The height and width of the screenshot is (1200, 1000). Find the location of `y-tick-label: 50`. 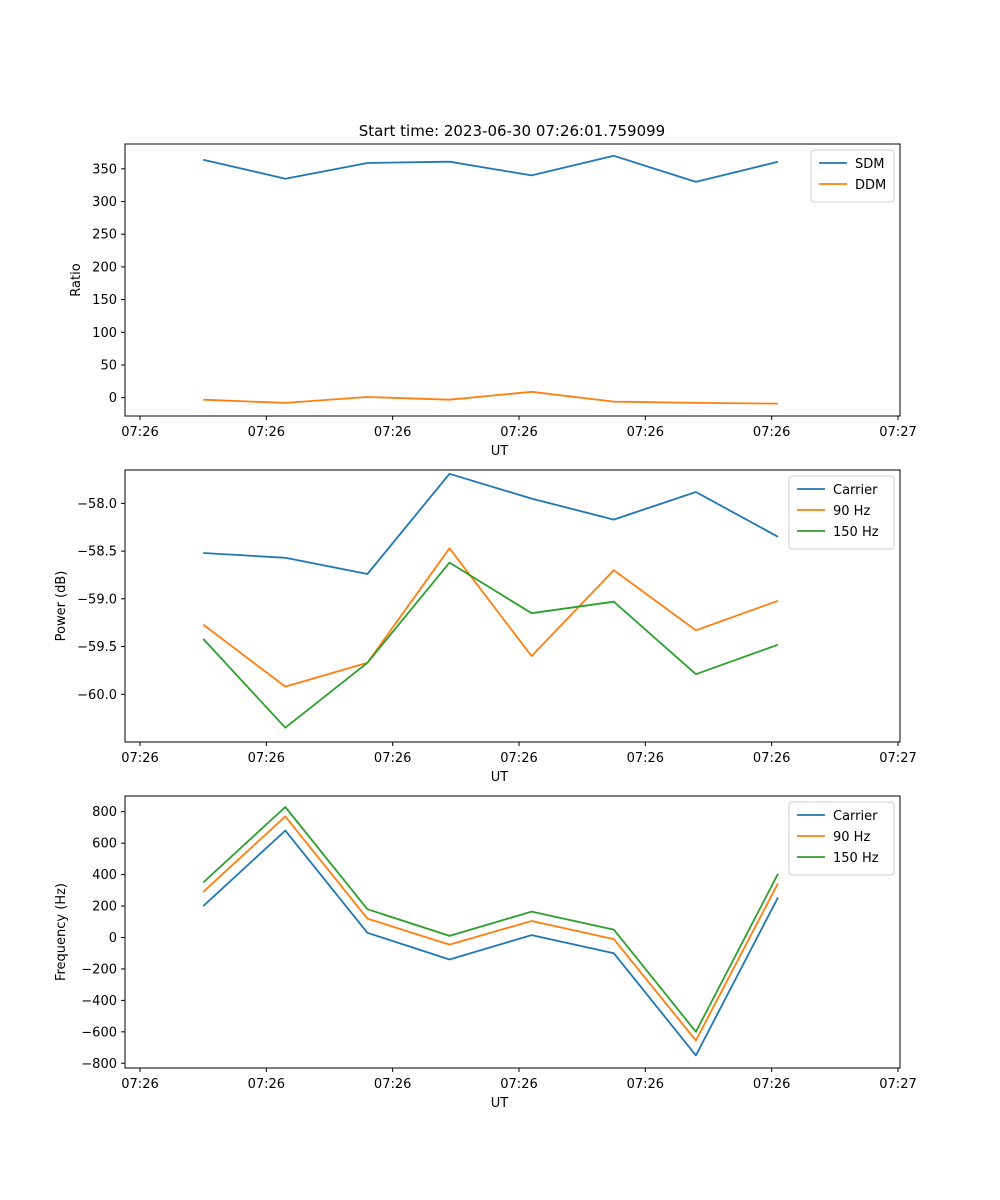

y-tick-label: 50 is located at coordinates (108, 366).